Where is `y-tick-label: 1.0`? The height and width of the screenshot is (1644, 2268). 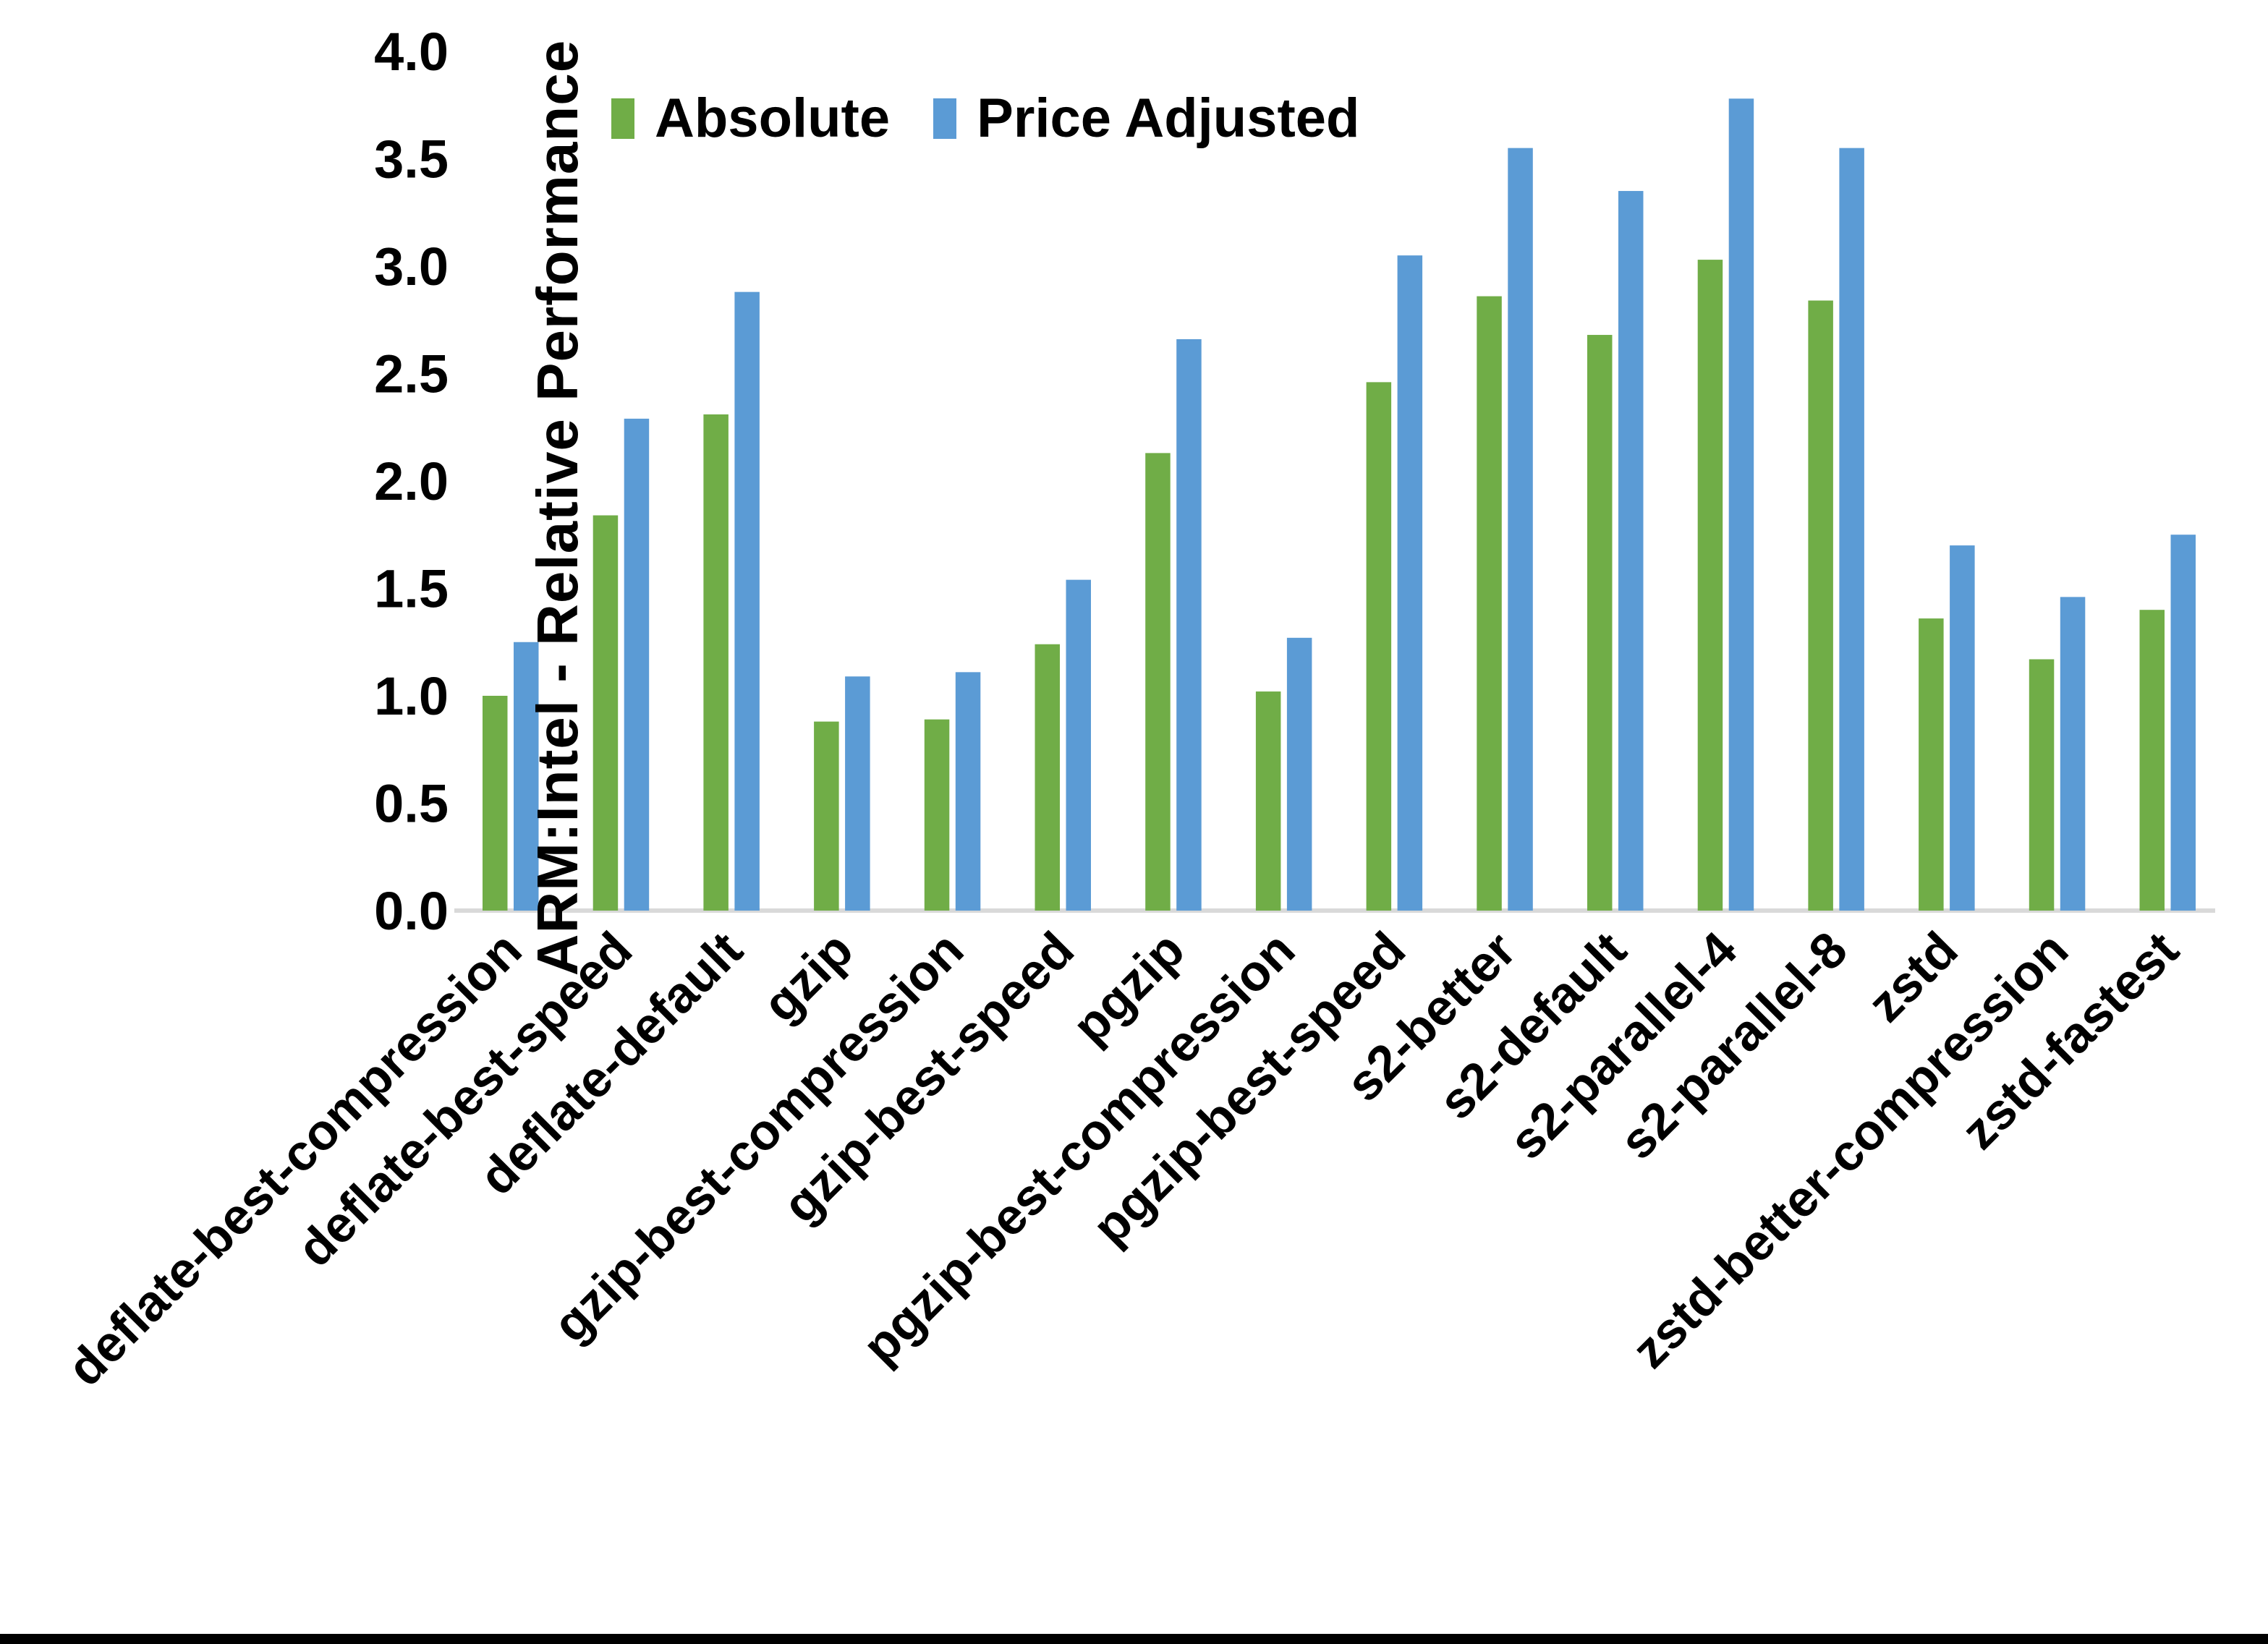
y-tick-label: 1.0 is located at coordinates (411, 696).